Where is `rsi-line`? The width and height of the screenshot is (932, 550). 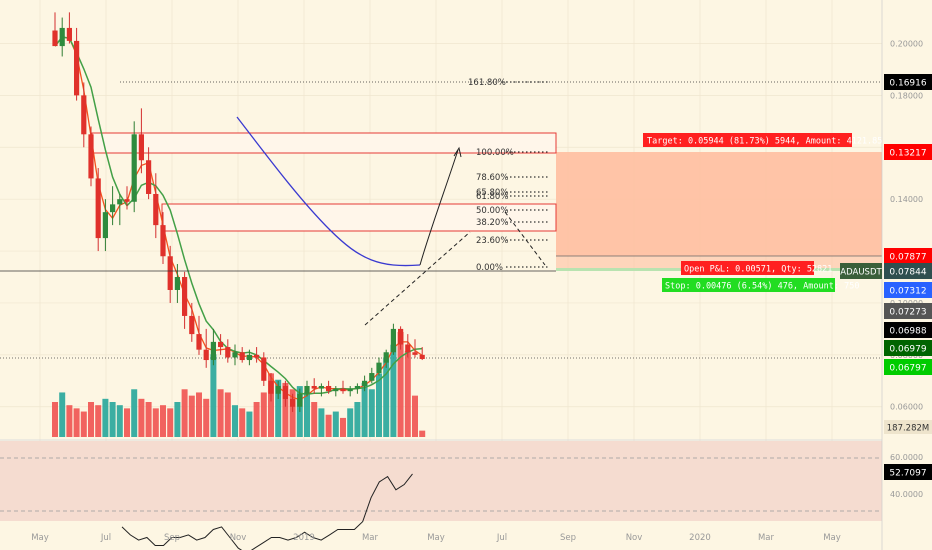
rsi-line is located at coordinates (267, 511).